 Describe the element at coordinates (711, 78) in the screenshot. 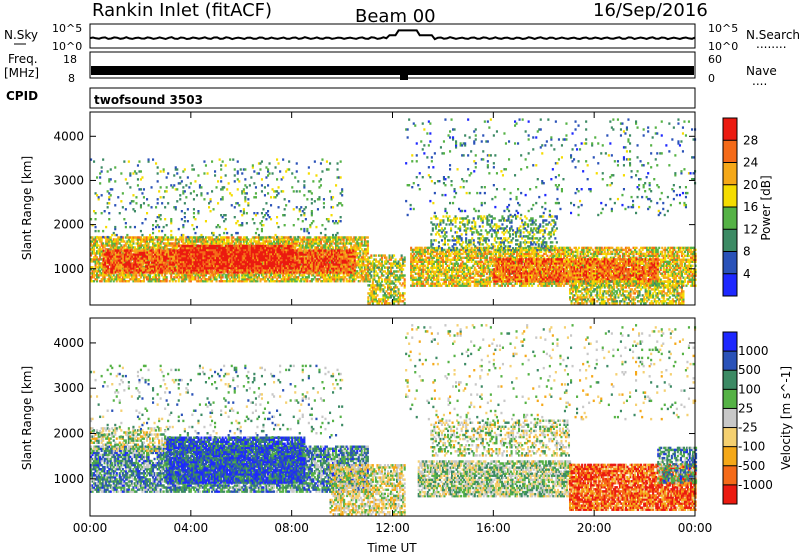

I see `nave-tick-bottom: 0` at that location.